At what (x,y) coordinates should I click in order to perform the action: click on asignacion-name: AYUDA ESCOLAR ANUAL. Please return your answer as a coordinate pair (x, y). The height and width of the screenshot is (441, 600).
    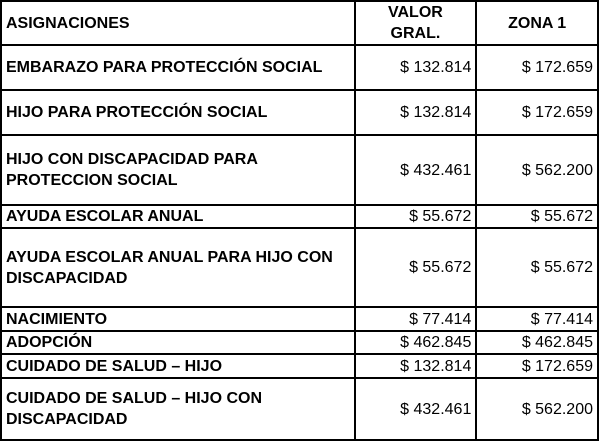
    Looking at the image, I should click on (178, 216).